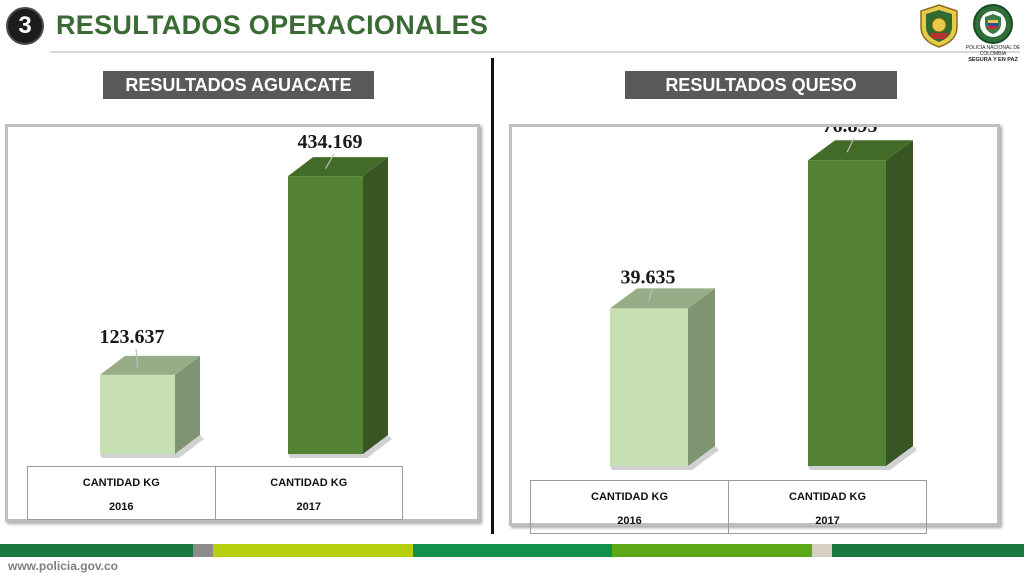  I want to click on value-label-2016: 123.637, so click(132, 337).